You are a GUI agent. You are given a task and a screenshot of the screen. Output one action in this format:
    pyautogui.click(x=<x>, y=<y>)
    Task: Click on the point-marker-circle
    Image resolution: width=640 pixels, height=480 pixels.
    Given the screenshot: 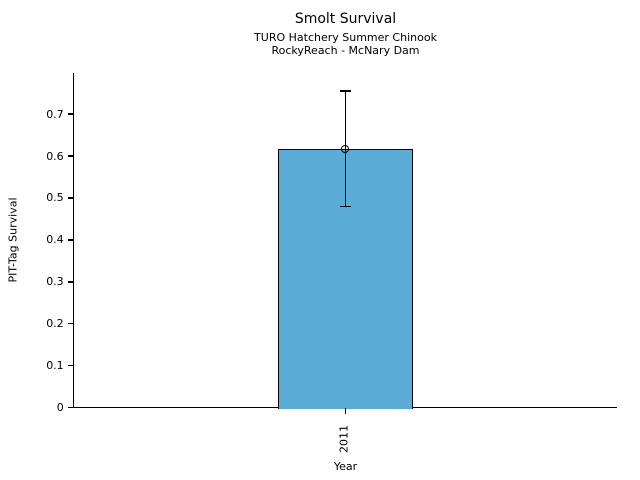 What is the action you would take?
    pyautogui.click(x=345, y=148)
    